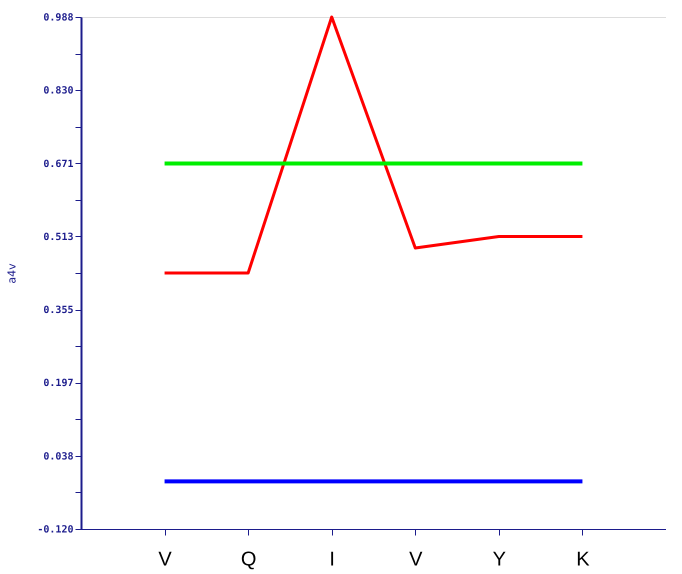  What do you see at coordinates (58, 91) in the screenshot?
I see `y-tick-label: 0.830` at bounding box center [58, 91].